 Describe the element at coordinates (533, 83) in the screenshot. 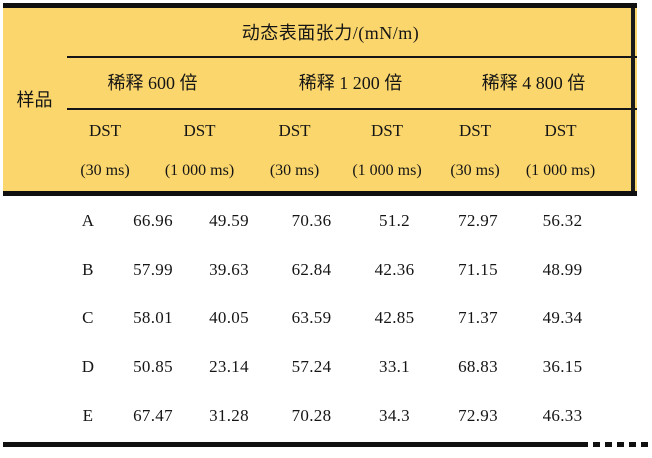

I see `group-header-dilution-4800: 稀释 4 800 倍` at that location.